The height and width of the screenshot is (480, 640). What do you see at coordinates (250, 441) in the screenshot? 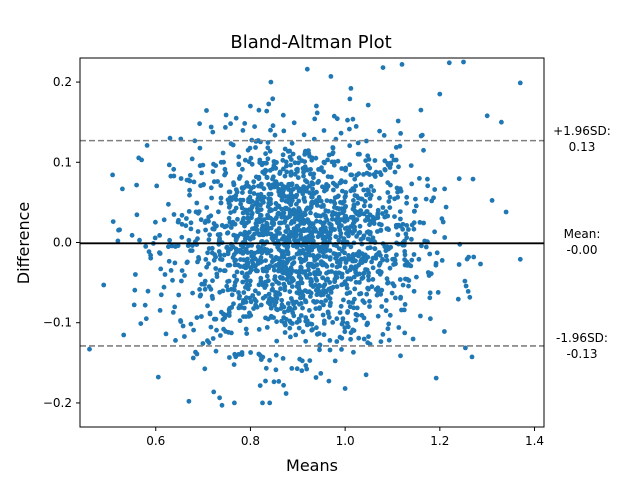
I see `x-tick-label: 0.8` at bounding box center [250, 441].